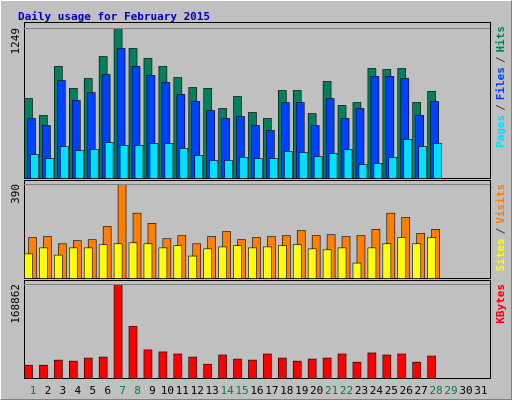  What do you see at coordinates (63, 390) in the screenshot?
I see `x-tick-label: 3` at bounding box center [63, 390].